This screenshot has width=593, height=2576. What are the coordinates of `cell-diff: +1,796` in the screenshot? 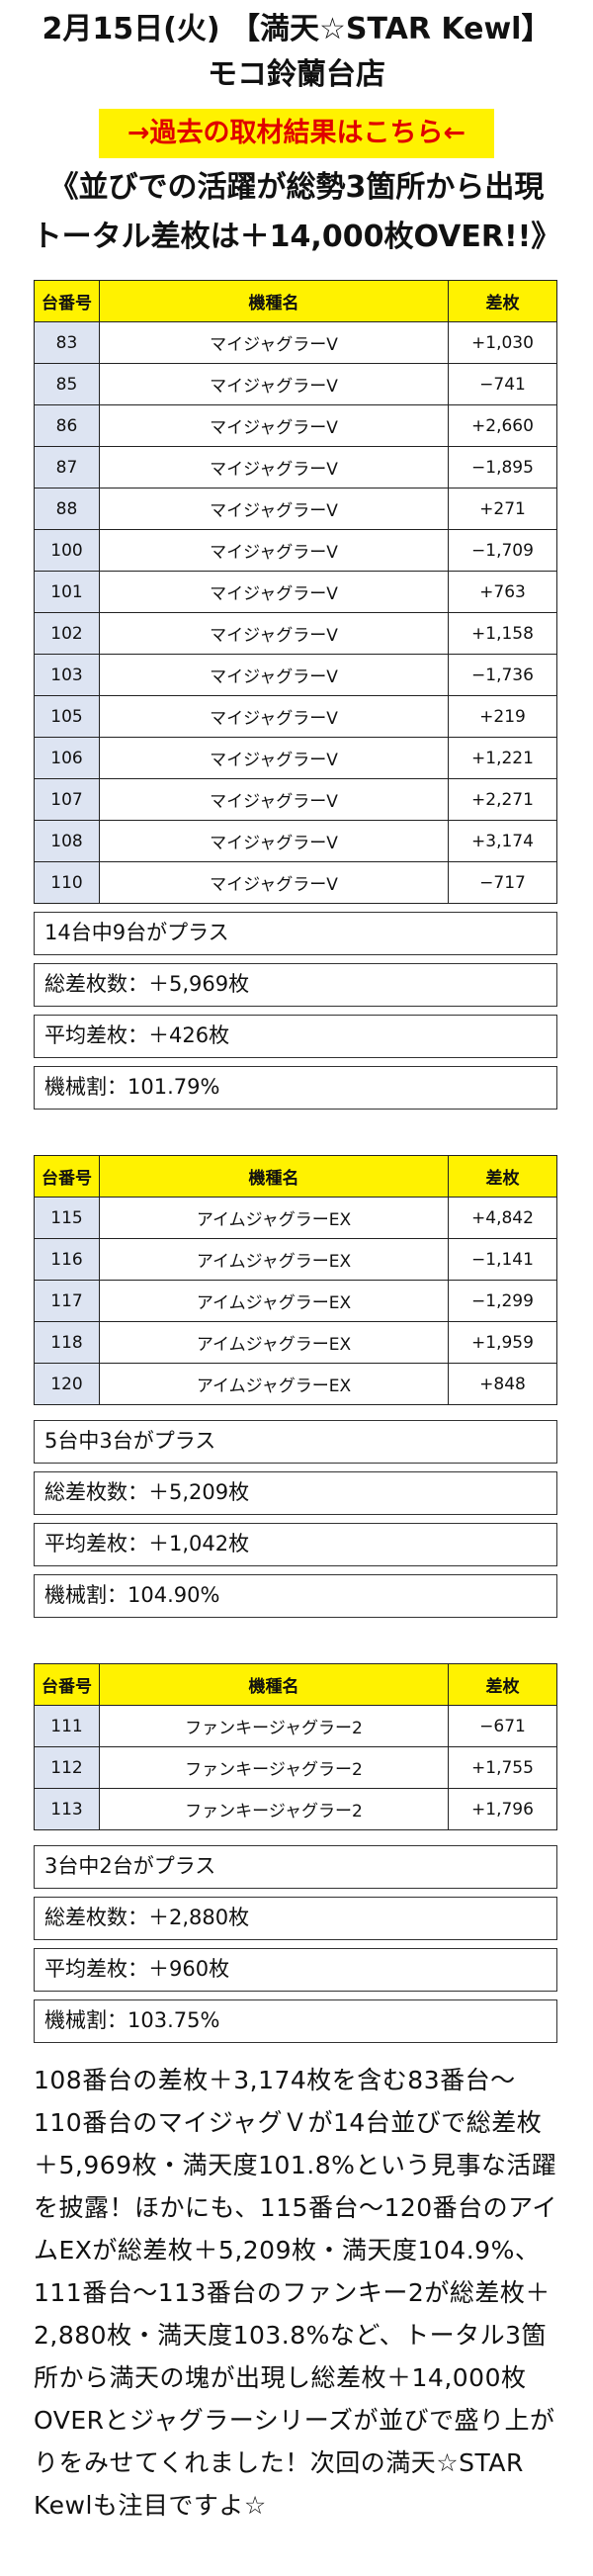 It's located at (502, 1809).